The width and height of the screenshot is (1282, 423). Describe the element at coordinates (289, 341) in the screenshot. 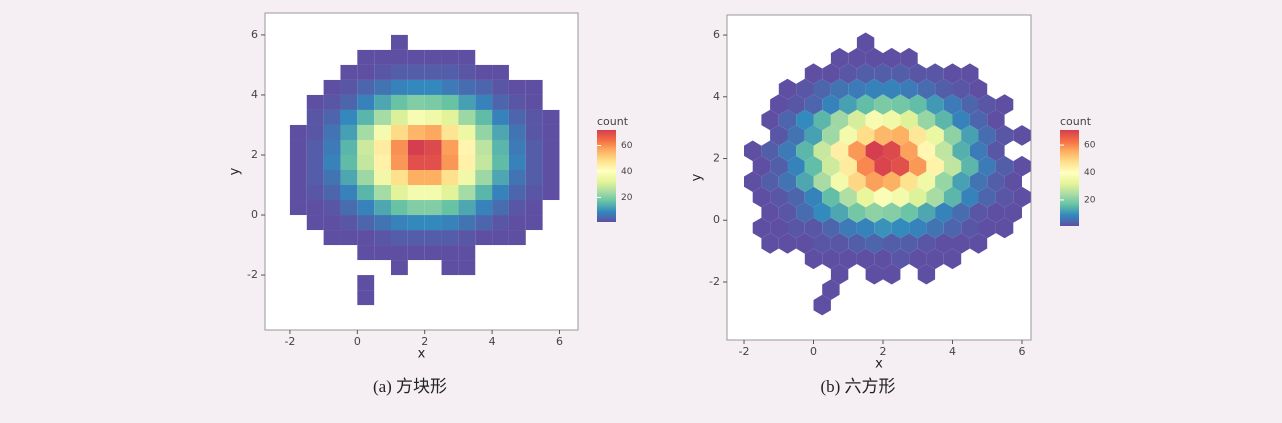

I see `x-tick-label: -2` at that location.